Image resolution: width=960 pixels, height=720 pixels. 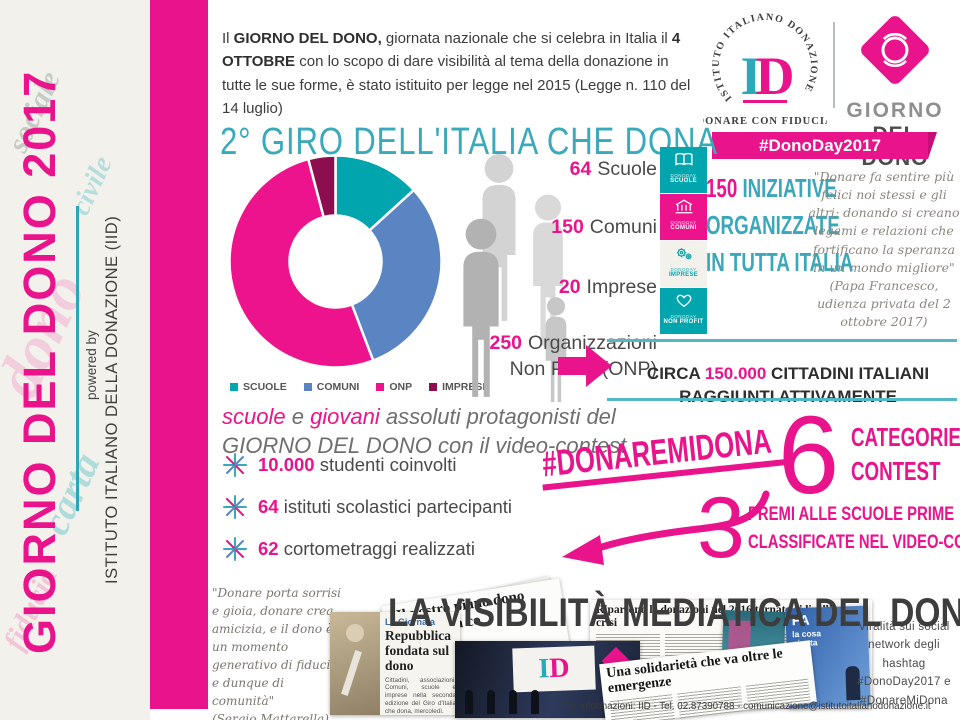 I want to click on badge-donoday-comuni: DONODAY COMUNI, so click(x=683, y=217).